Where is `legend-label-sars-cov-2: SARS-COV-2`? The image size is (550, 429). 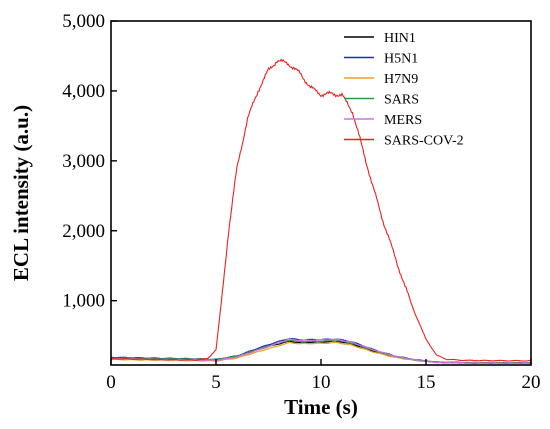 legend-label-sars-cov-2: SARS-COV-2 is located at coordinates (424, 141).